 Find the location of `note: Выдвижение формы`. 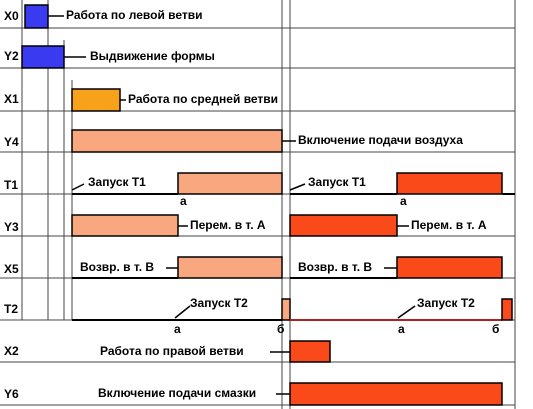

note: Выдвижение формы is located at coordinates (152, 56).